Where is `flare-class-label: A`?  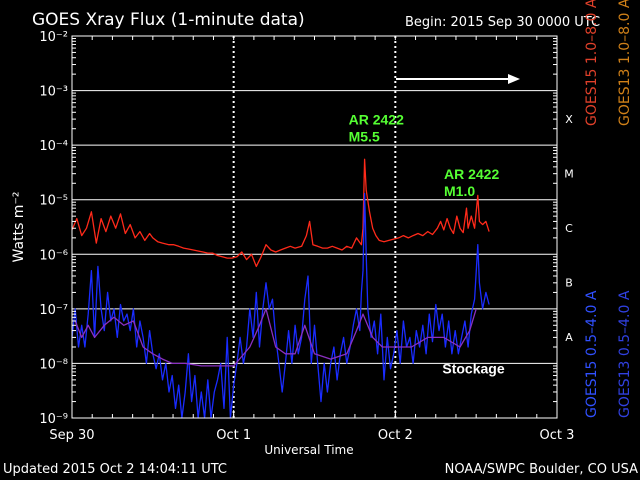 flare-class-label: A is located at coordinates (569, 337).